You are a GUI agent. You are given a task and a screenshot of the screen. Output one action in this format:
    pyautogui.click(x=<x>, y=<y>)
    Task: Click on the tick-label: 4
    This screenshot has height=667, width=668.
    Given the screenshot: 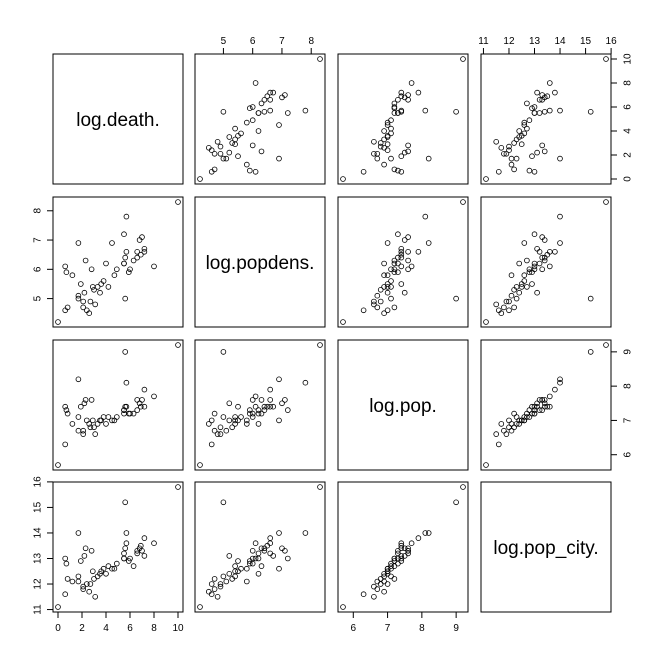 What is the action you would take?
    pyautogui.click(x=106, y=628)
    